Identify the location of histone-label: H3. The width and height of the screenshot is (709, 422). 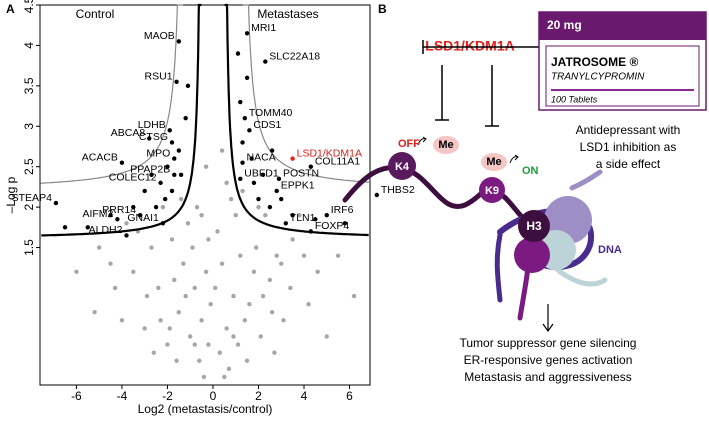
(534, 226).